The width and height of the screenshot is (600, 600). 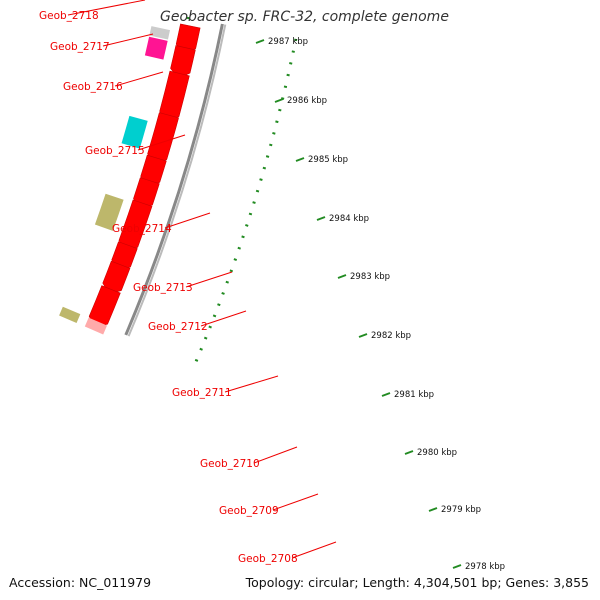 What do you see at coordinates (93, 87) in the screenshot?
I see `gene-label: Geob_2716` at bounding box center [93, 87].